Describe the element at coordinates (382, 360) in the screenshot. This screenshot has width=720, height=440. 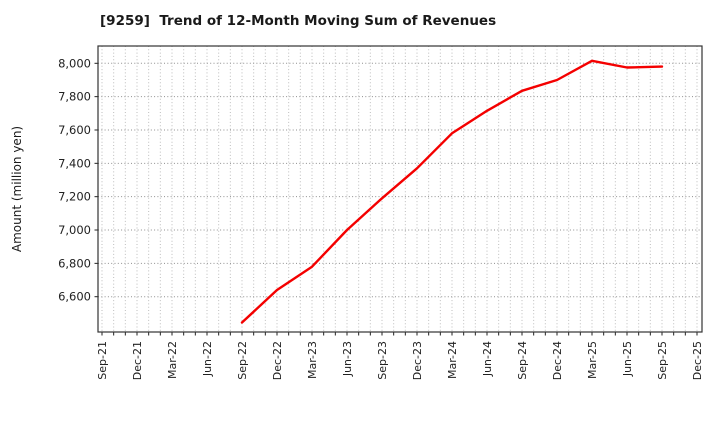
I see `x-tick-label: Sep-23` at that location.